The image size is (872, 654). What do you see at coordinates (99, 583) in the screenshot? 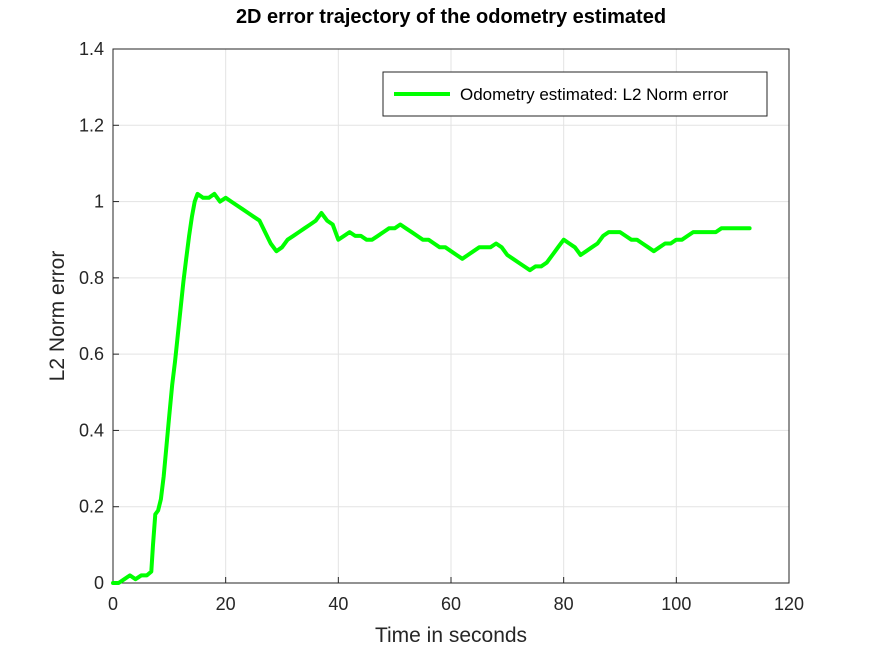
I see `y-tick-label: 0` at bounding box center [99, 583].